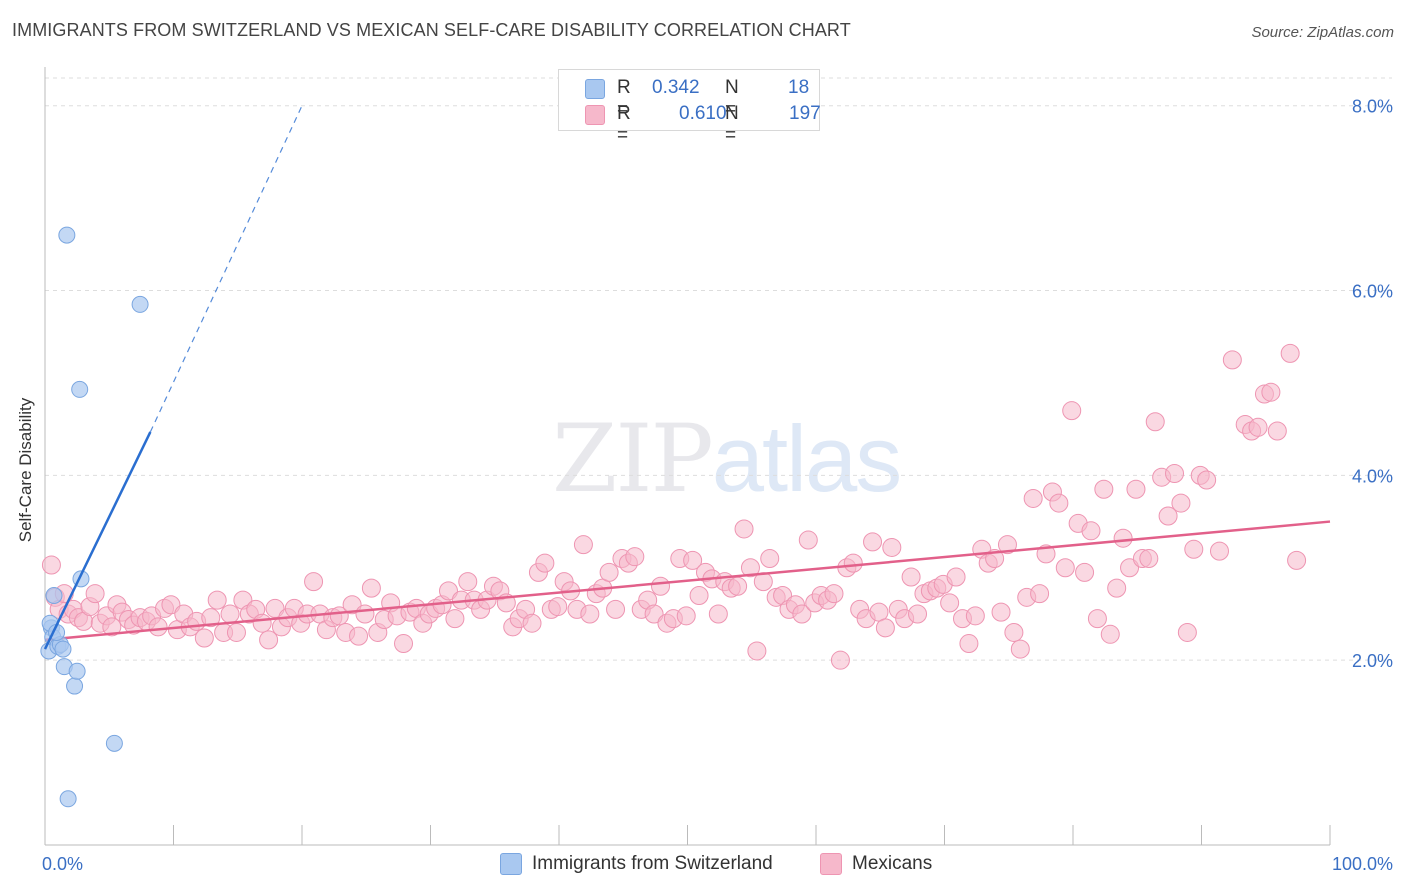 The height and width of the screenshot is (892, 1406). I want to click on legend-r-value: 0.342, so click(676, 87).